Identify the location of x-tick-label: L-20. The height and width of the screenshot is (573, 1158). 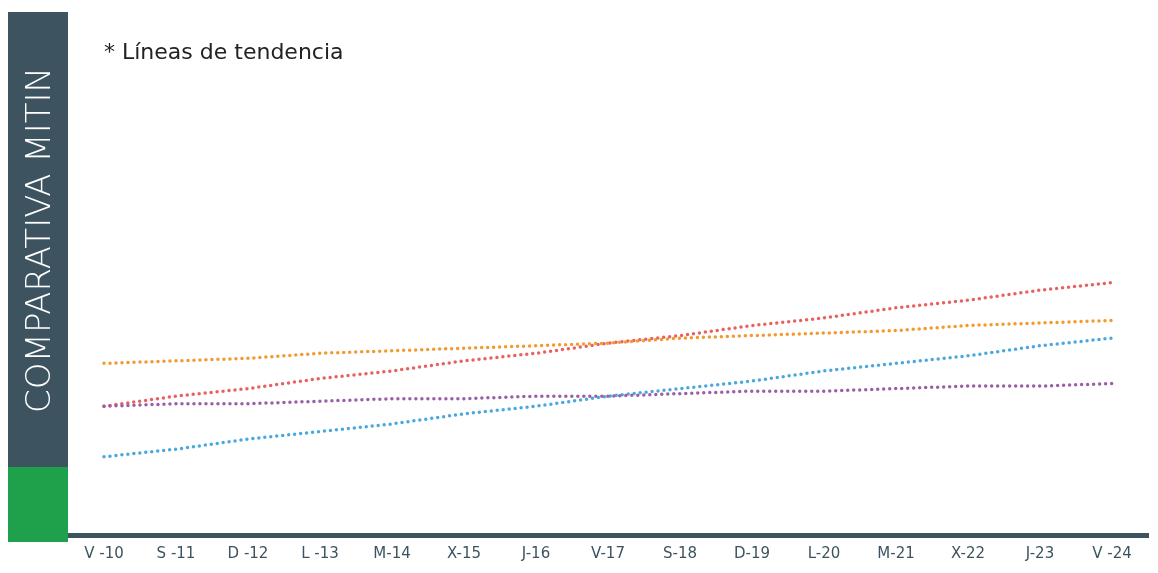
(824, 552).